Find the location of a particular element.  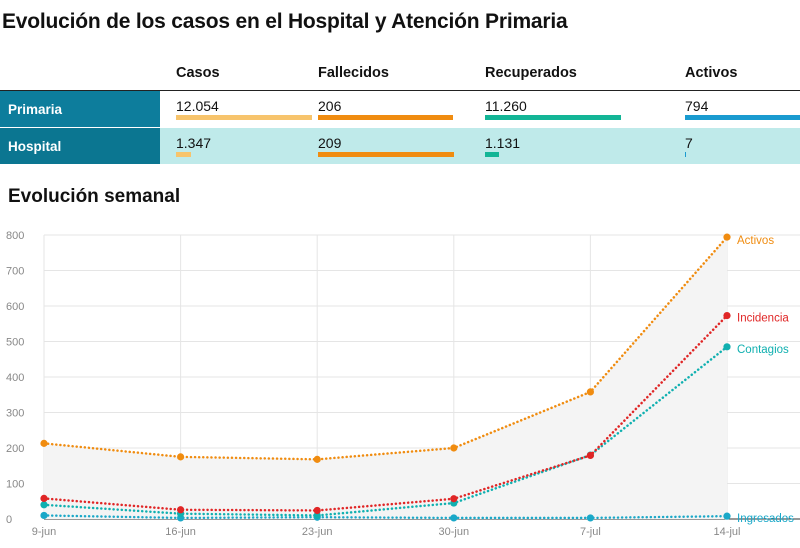

row-label: Primaria is located at coordinates (80, 109).